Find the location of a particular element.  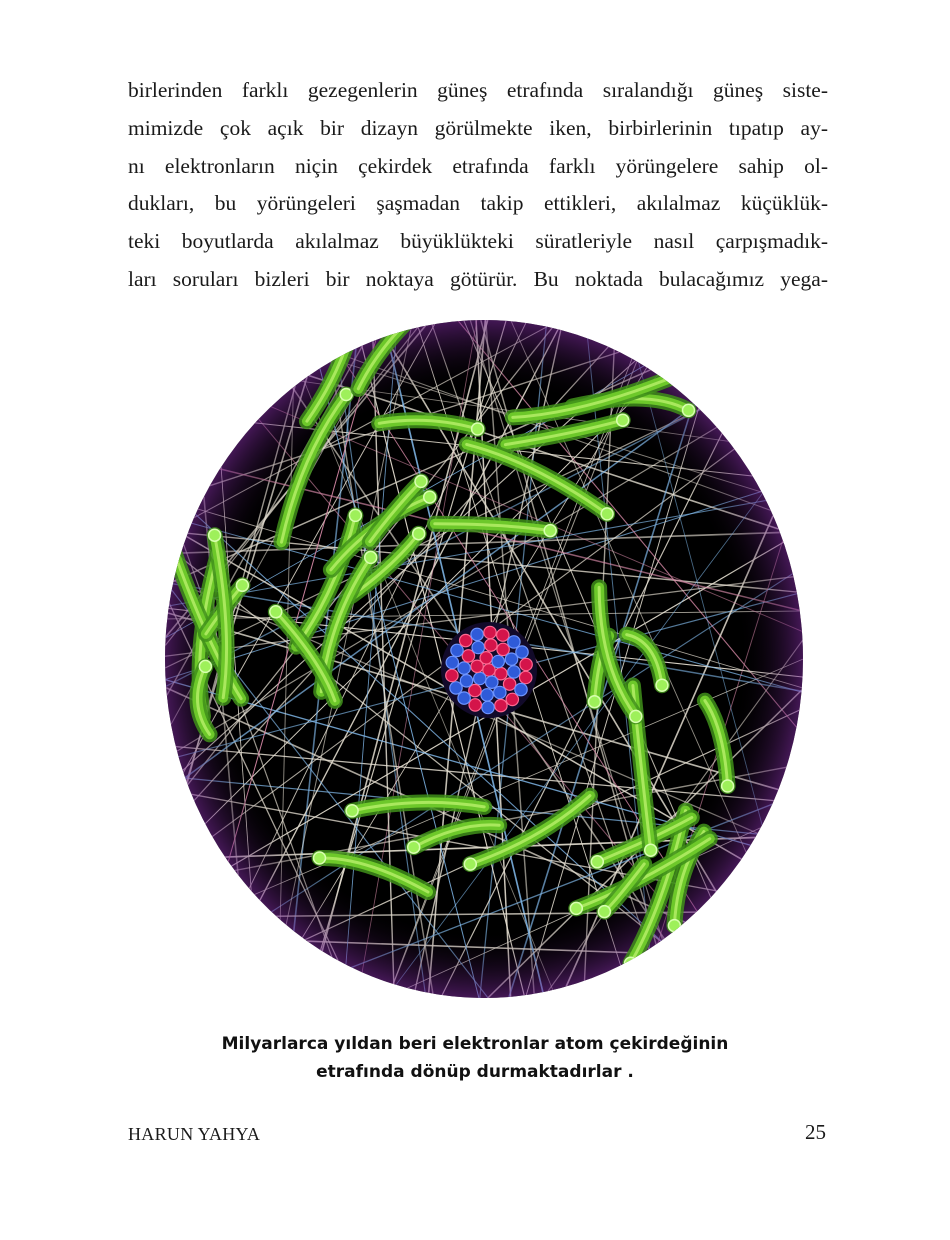

page-number: 25 is located at coordinates (815, 1132).